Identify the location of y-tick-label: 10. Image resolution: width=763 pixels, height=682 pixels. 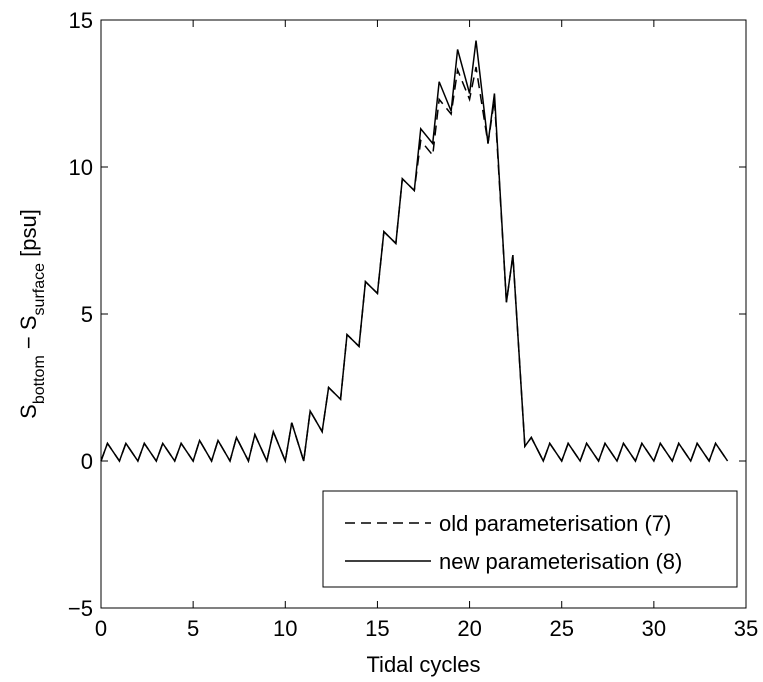
(81, 167).